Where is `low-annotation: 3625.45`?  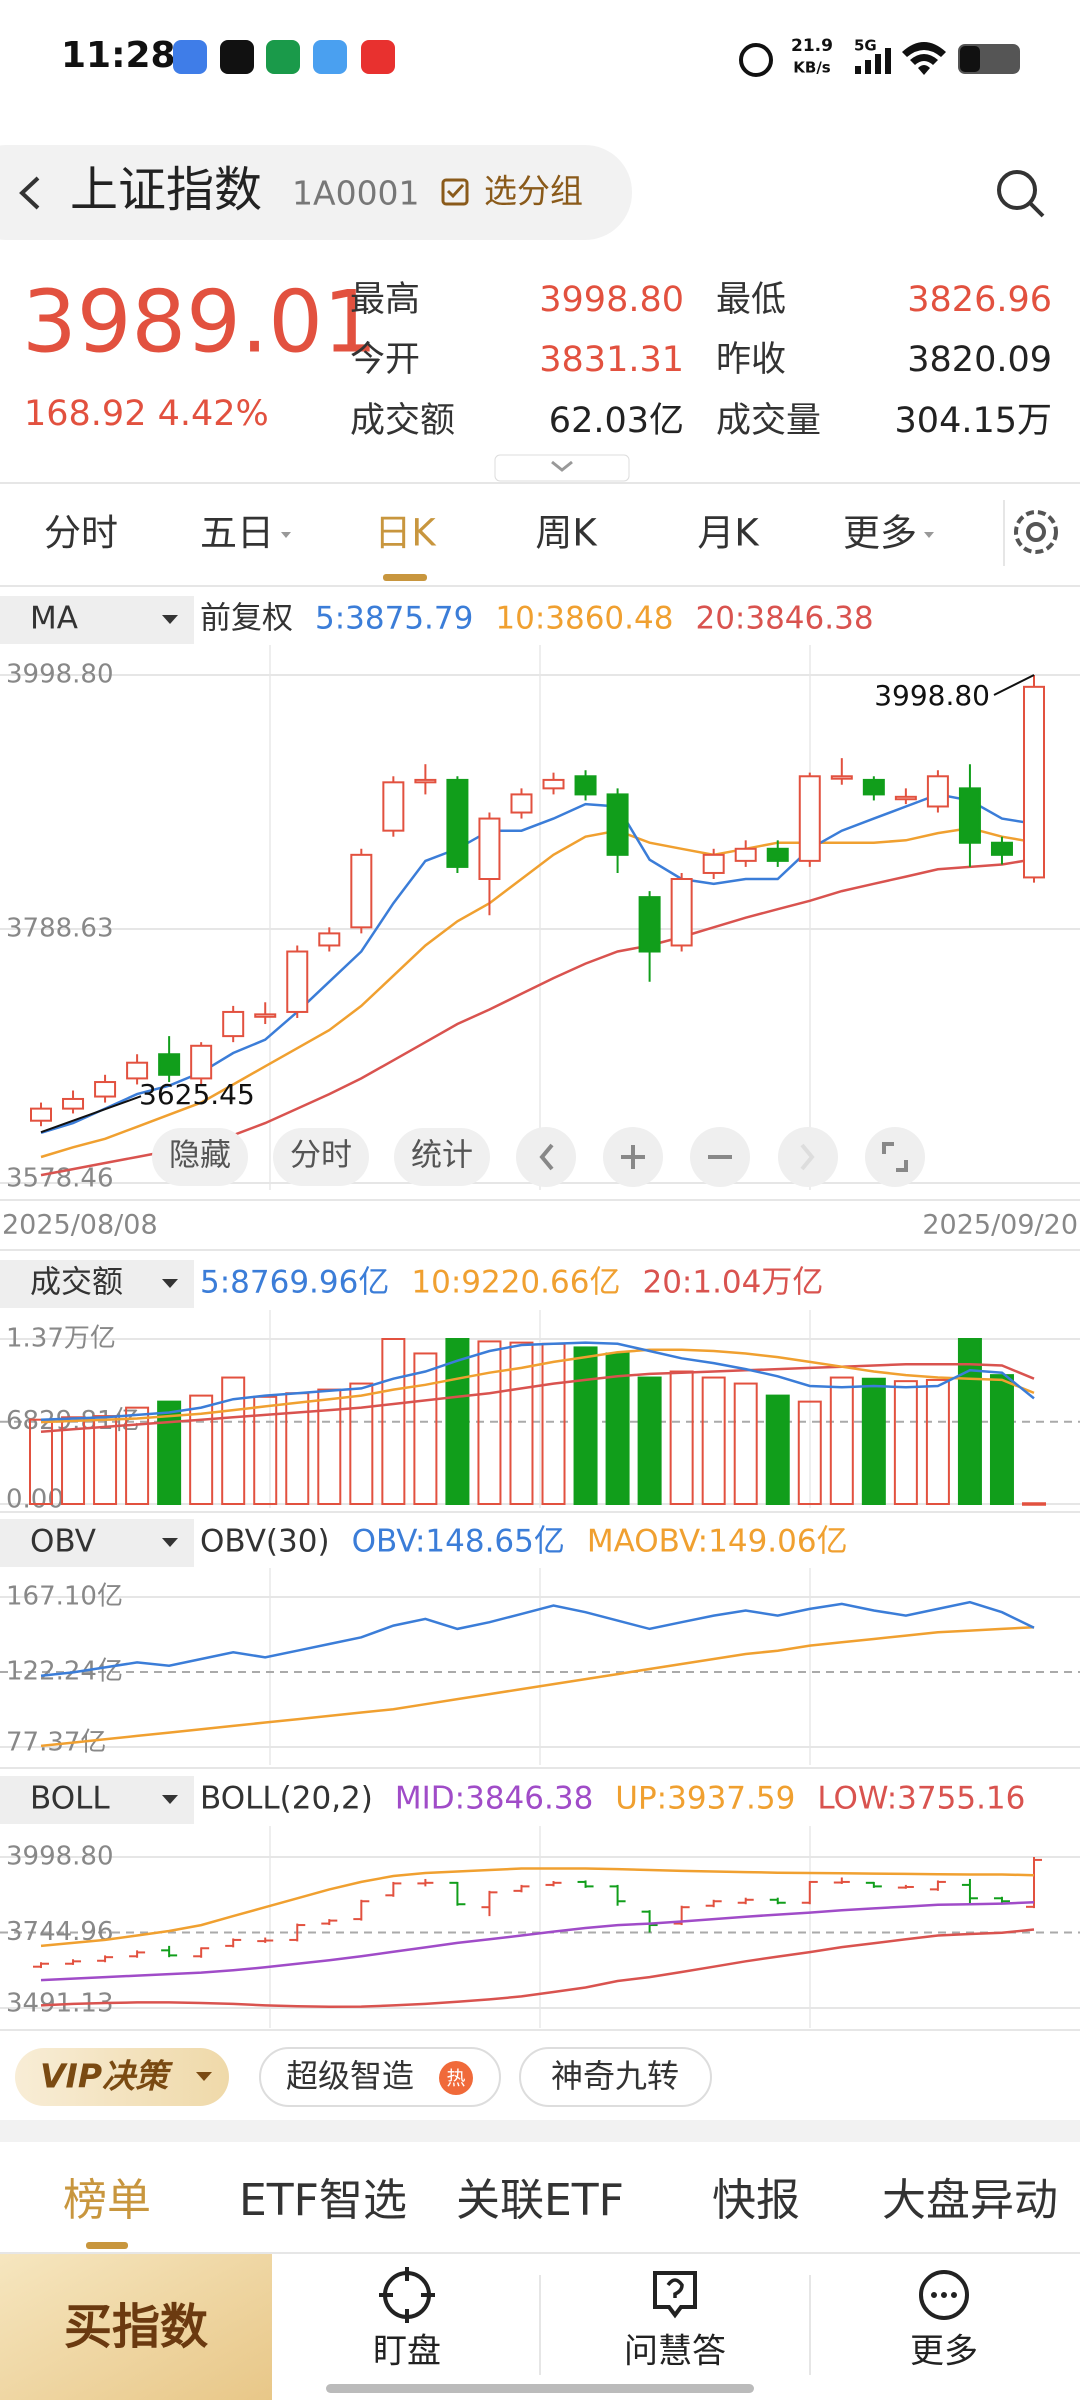
low-annotation: 3625.45 is located at coordinates (197, 1094).